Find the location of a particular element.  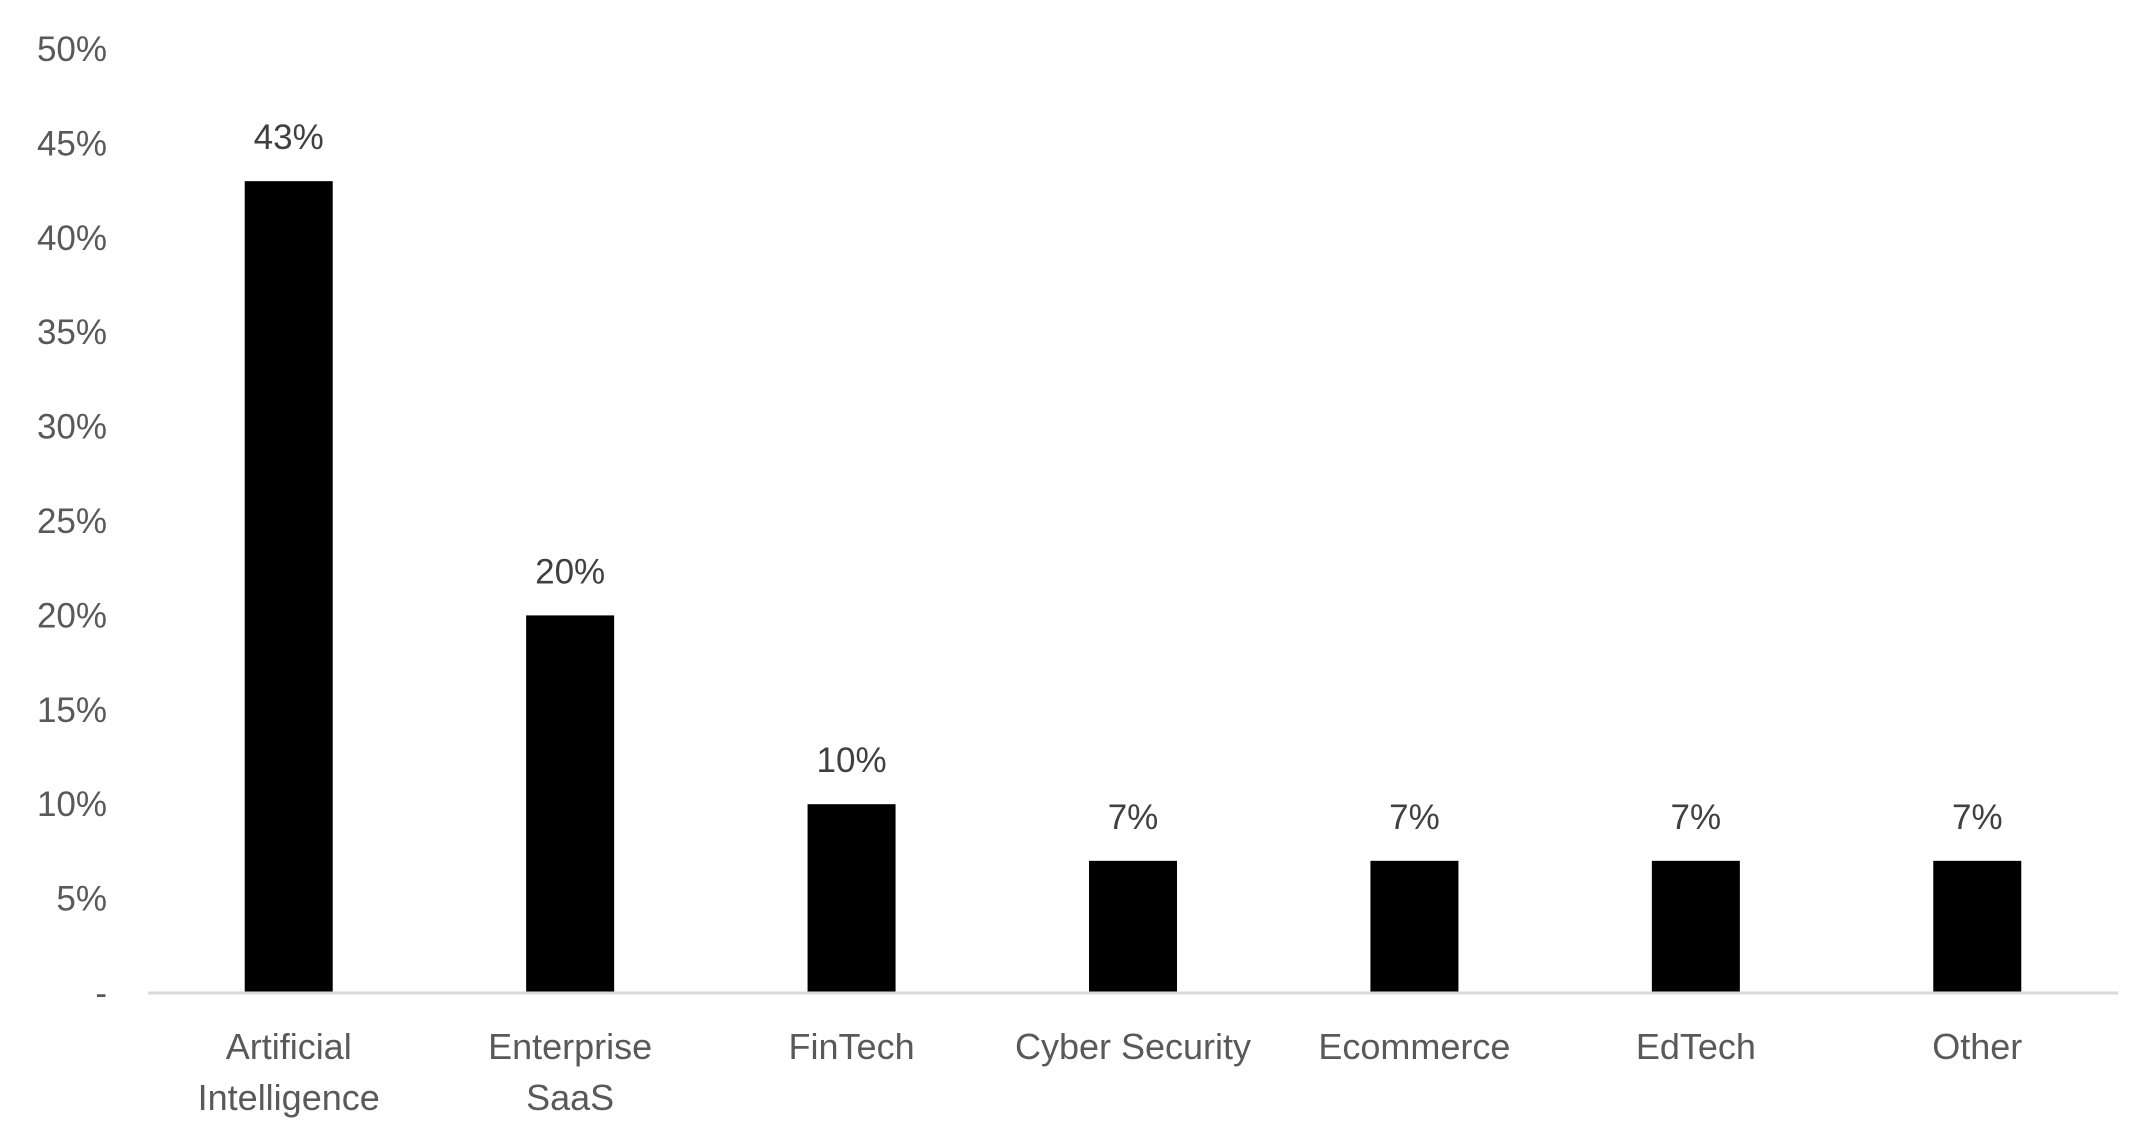

y-tick-label: 20% is located at coordinates (72, 615).